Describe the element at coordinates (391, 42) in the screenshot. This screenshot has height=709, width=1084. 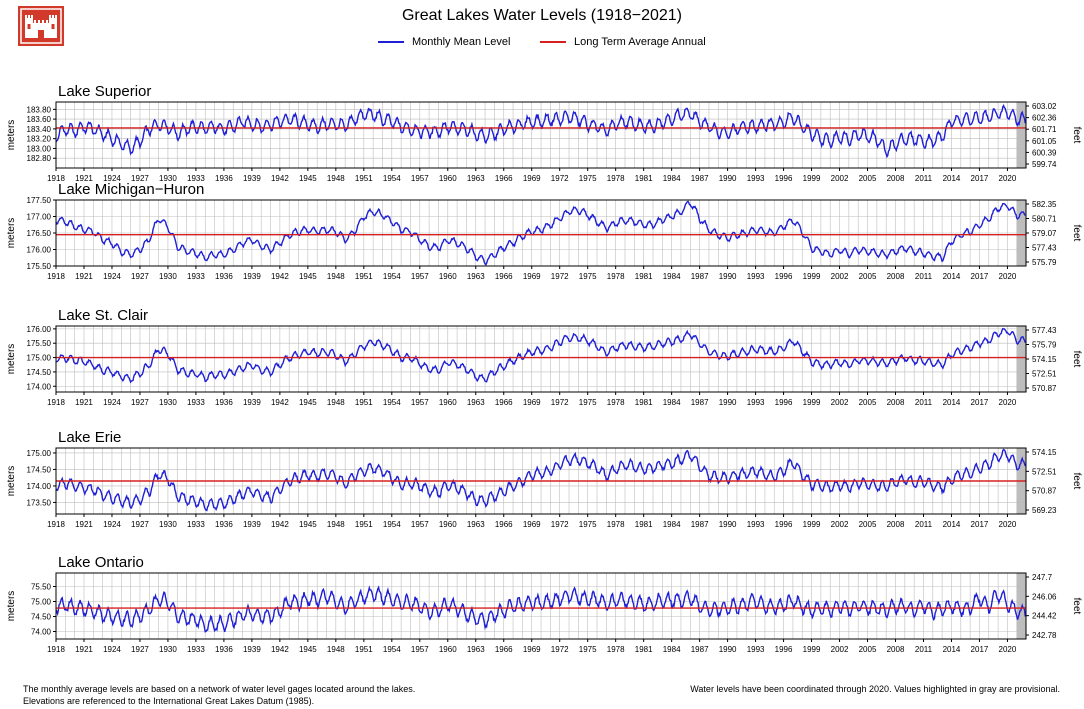
I see `legend-swatch-monthly-mean` at that location.